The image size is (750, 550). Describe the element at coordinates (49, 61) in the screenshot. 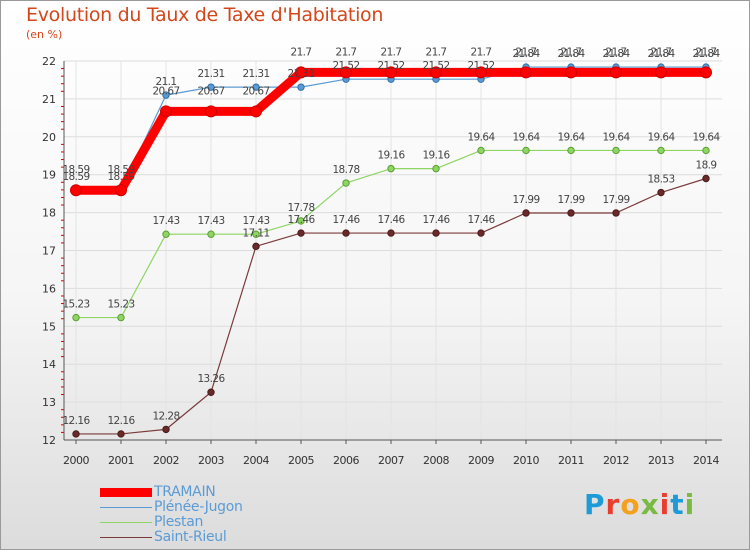

I see `y-tick-label: 22` at that location.